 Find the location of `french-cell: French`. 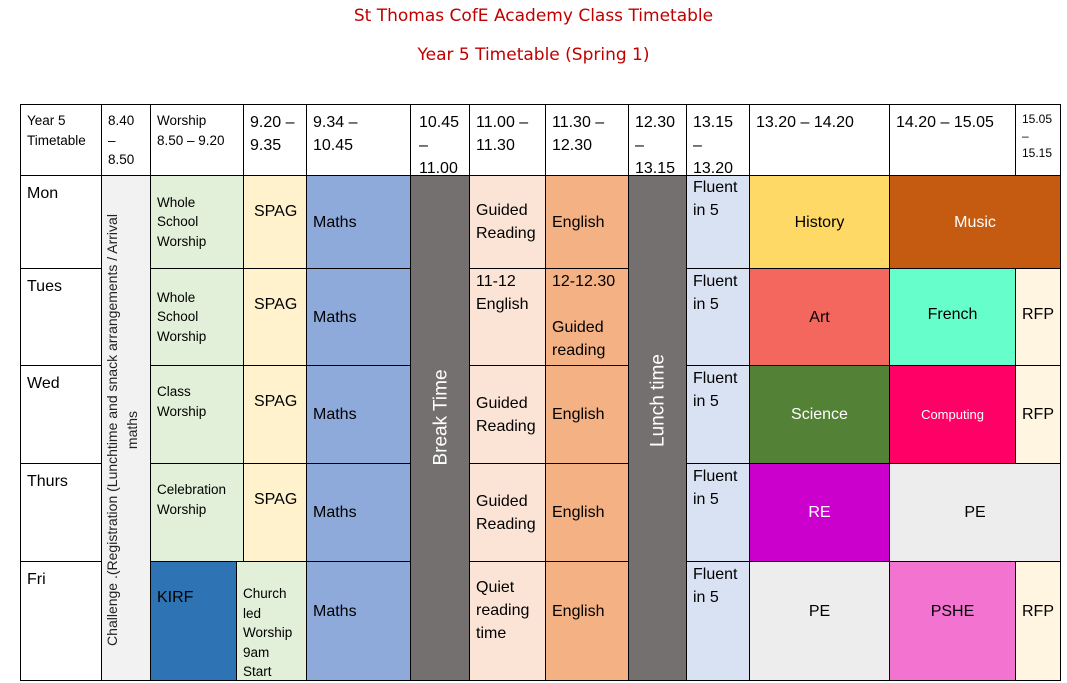

french-cell: French is located at coordinates (952, 317).